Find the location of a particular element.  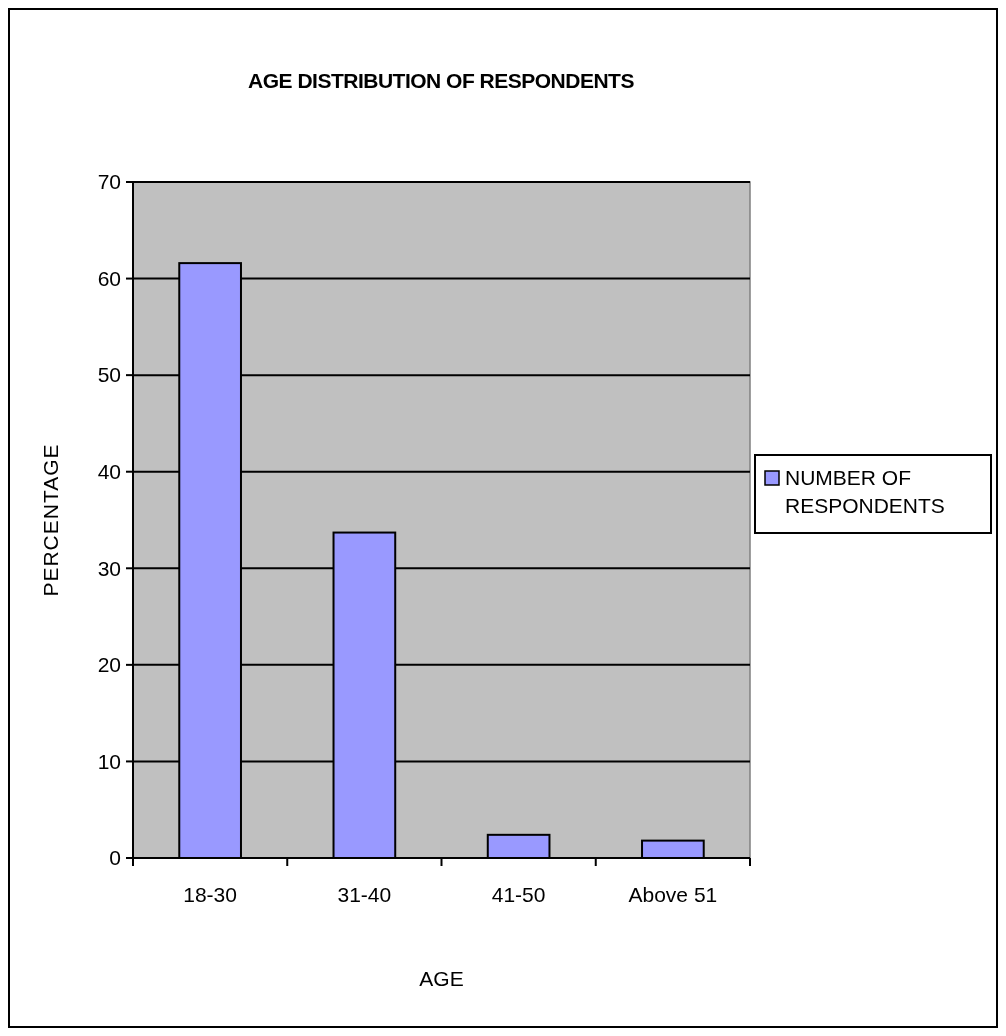

y-tick-label: 50 is located at coordinates (109, 375).